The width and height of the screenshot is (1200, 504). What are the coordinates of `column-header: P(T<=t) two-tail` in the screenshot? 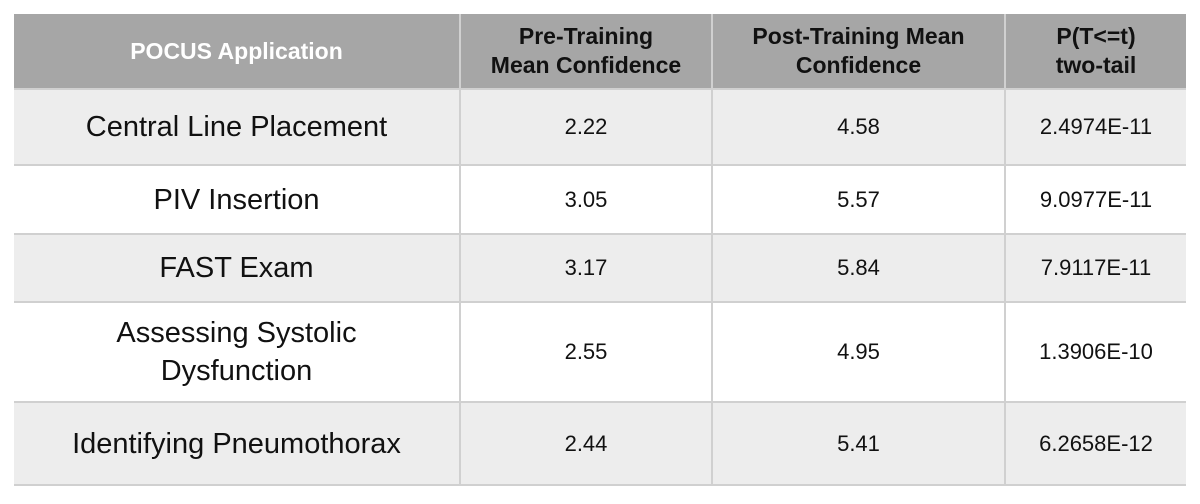 It's located at (1095, 52).